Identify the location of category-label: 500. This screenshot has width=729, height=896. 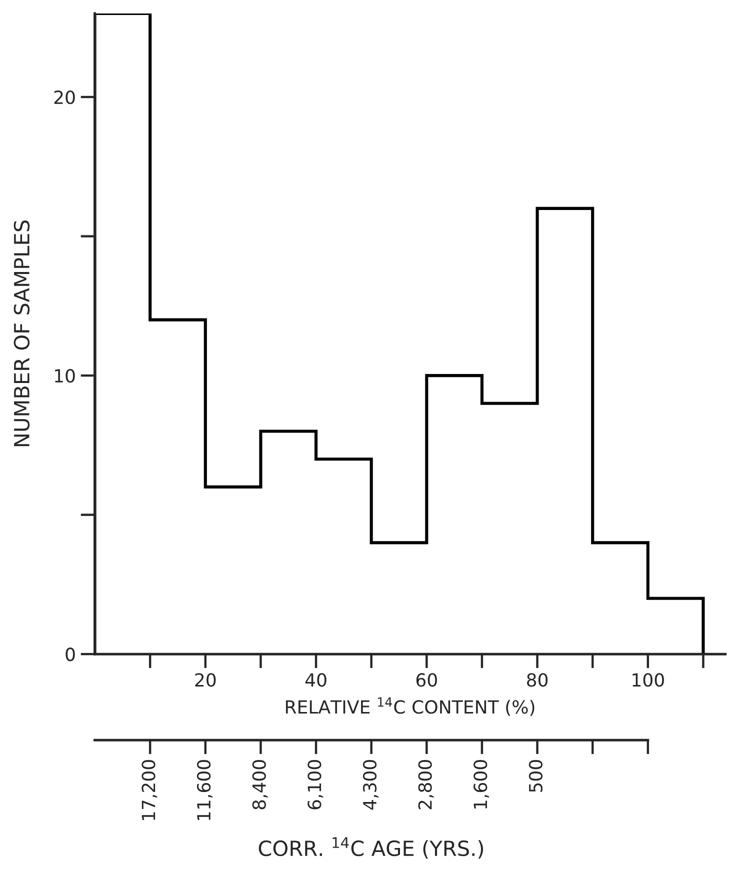
(535, 776).